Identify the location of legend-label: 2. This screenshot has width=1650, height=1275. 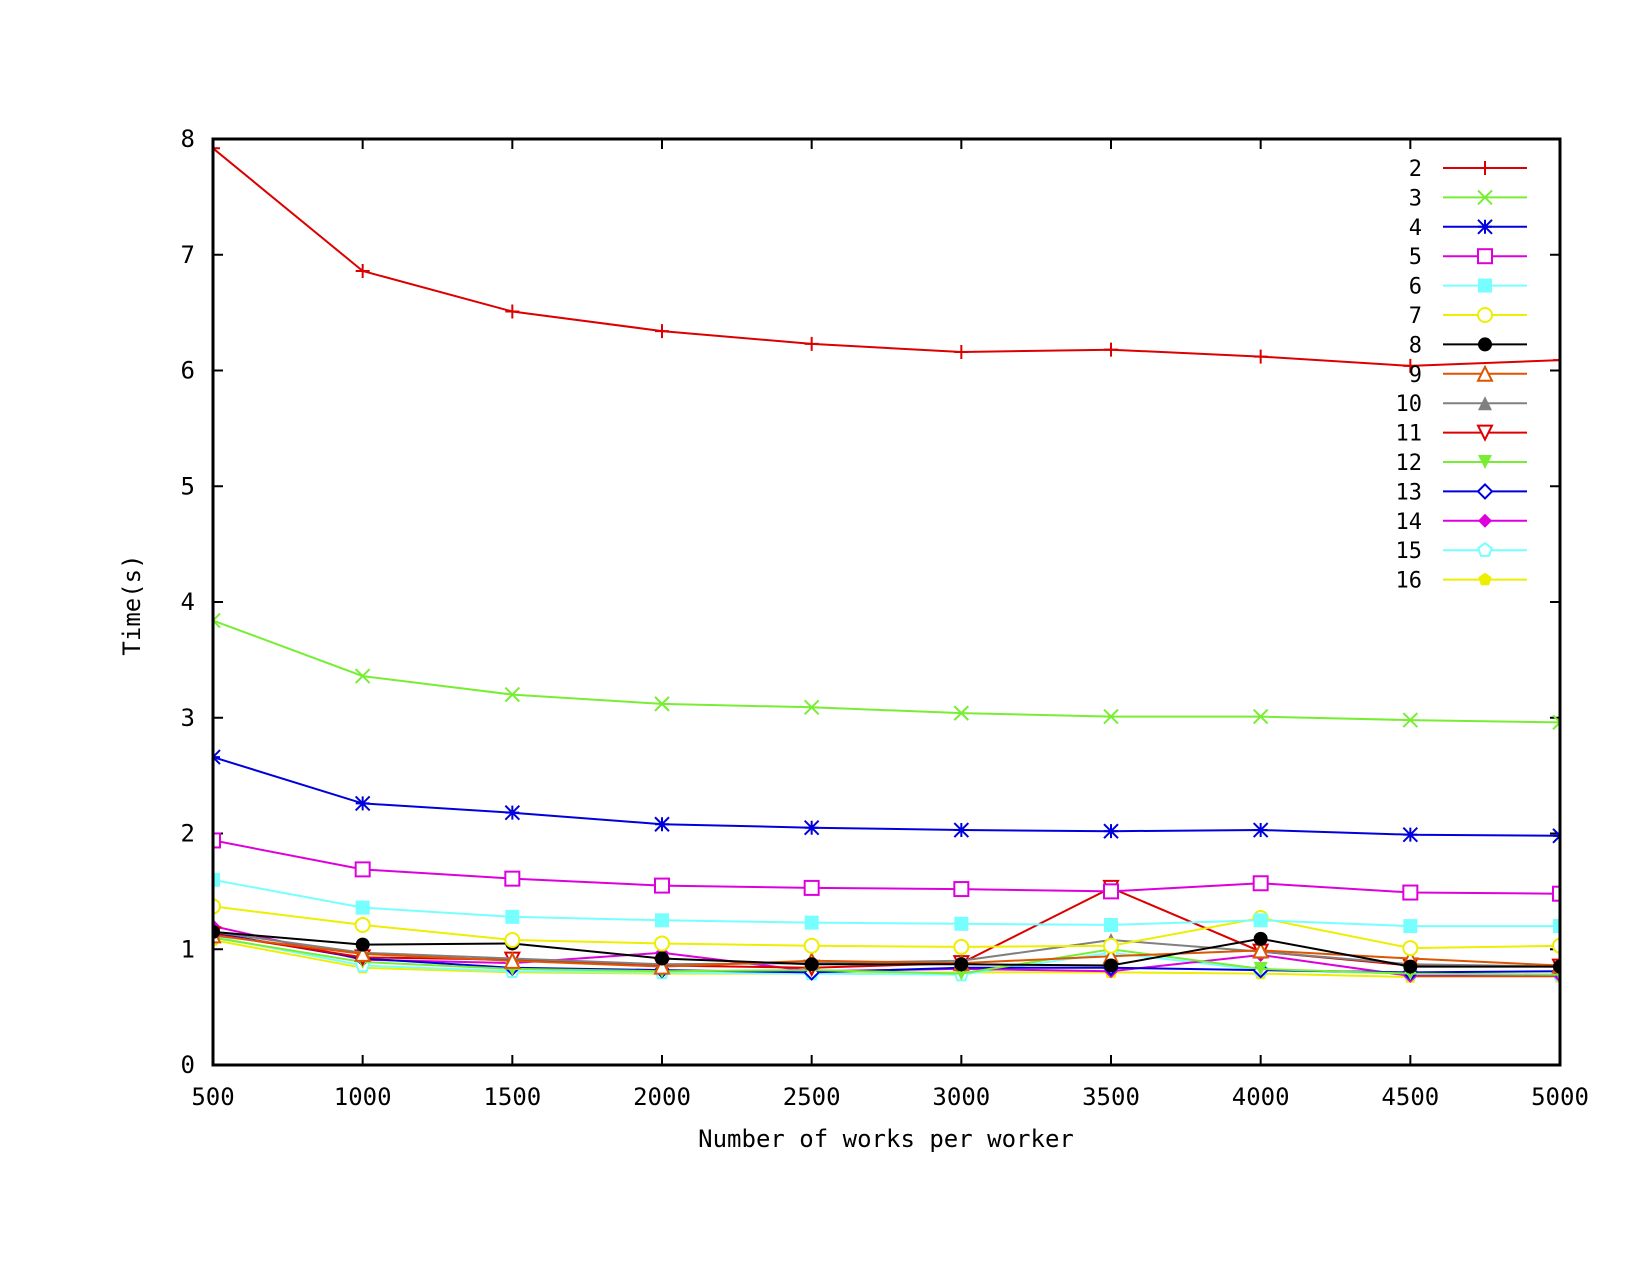
(1415, 169).